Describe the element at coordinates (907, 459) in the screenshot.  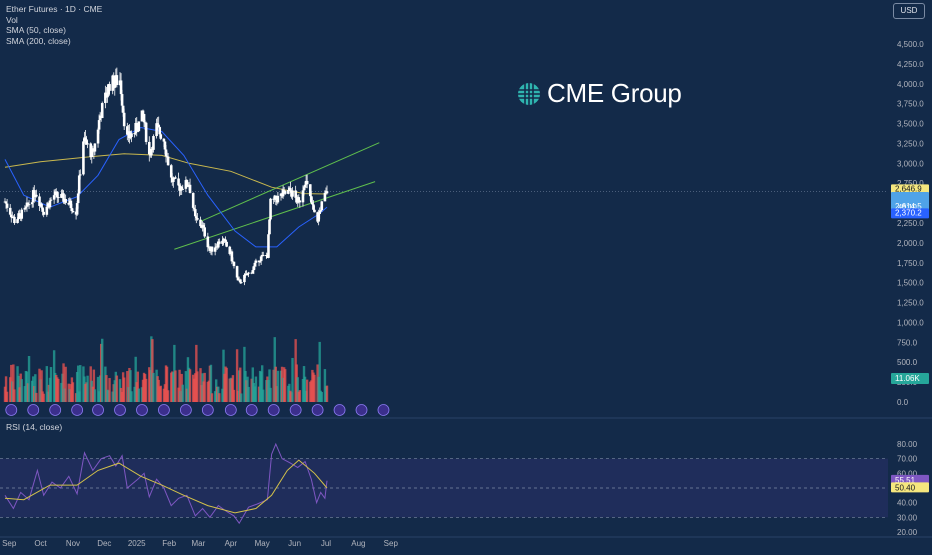
I see `rsi-tick-label: 70.00` at that location.